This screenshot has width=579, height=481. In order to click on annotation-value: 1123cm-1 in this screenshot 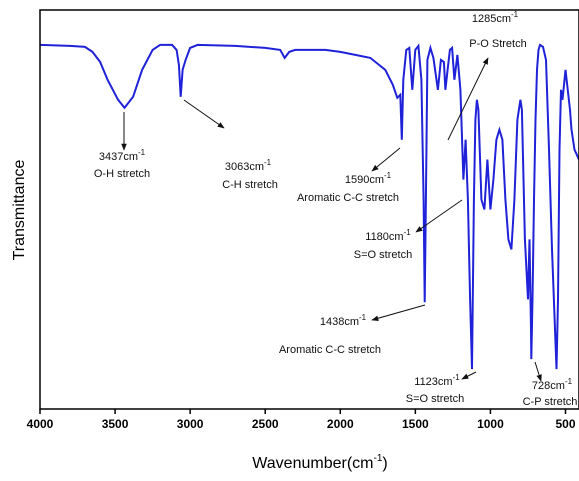, I will do `click(437, 380)`.